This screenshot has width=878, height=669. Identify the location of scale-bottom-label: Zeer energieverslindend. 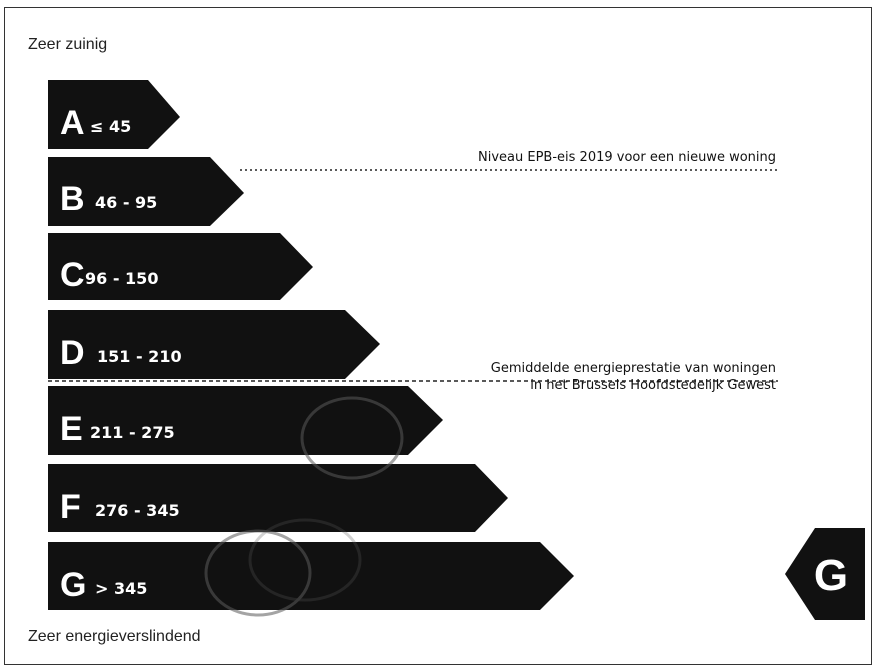
(114, 636).